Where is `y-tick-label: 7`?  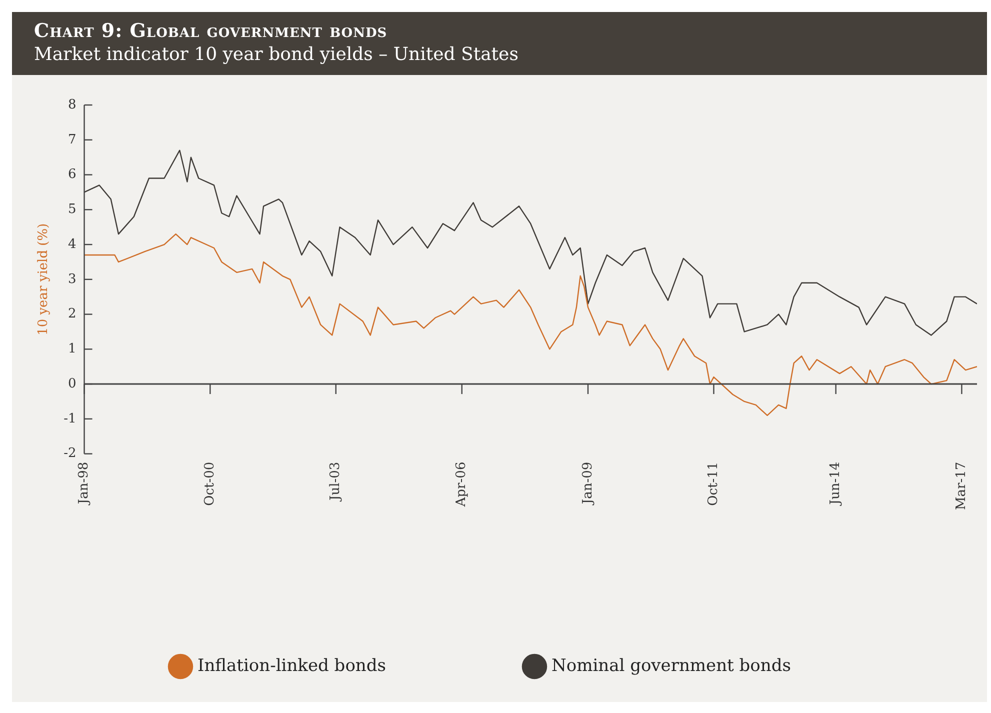
y-tick-label: 7 is located at coordinates (72, 140).